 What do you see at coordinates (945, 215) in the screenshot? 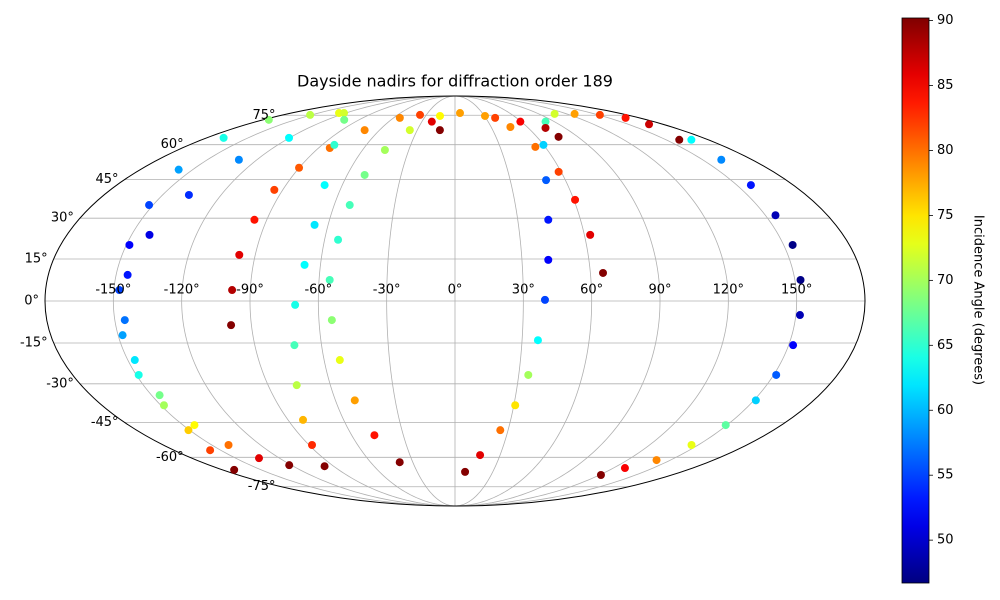
I see `colorbar-tick-label: 75` at bounding box center [945, 215].